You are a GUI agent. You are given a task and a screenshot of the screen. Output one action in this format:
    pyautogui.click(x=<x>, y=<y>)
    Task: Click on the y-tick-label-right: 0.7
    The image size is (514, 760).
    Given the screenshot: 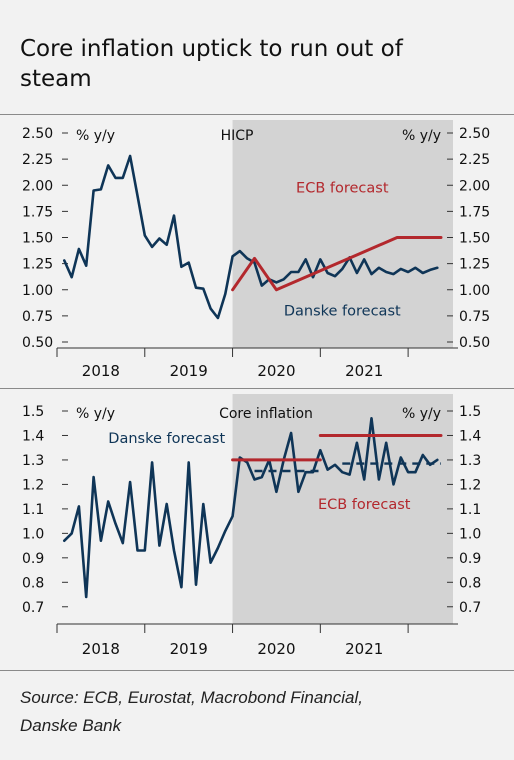 What is the action you would take?
    pyautogui.click(x=470, y=608)
    